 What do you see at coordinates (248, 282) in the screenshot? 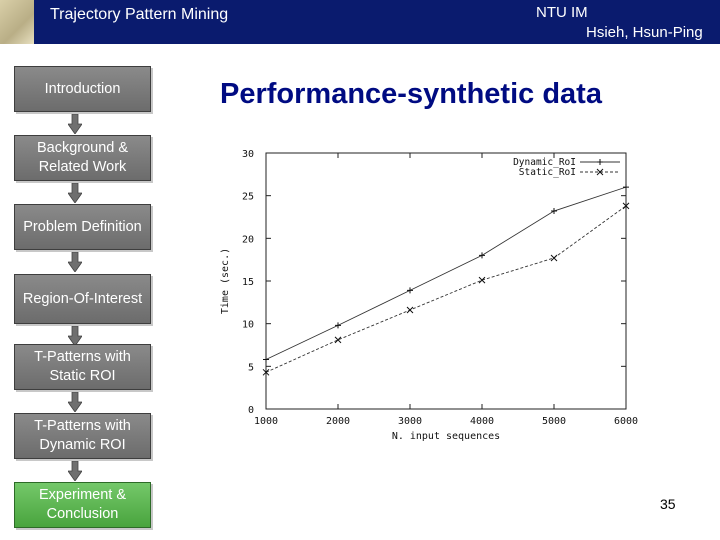
I see `y-tick-label: 15` at bounding box center [248, 282].